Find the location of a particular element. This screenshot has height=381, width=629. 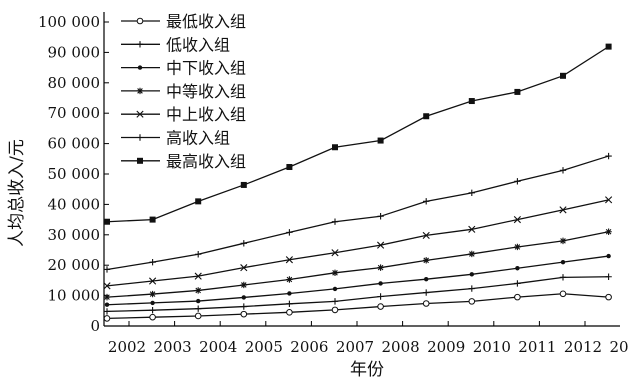

y-axis-title: 人均总收入/元 is located at coordinates (17, 193).